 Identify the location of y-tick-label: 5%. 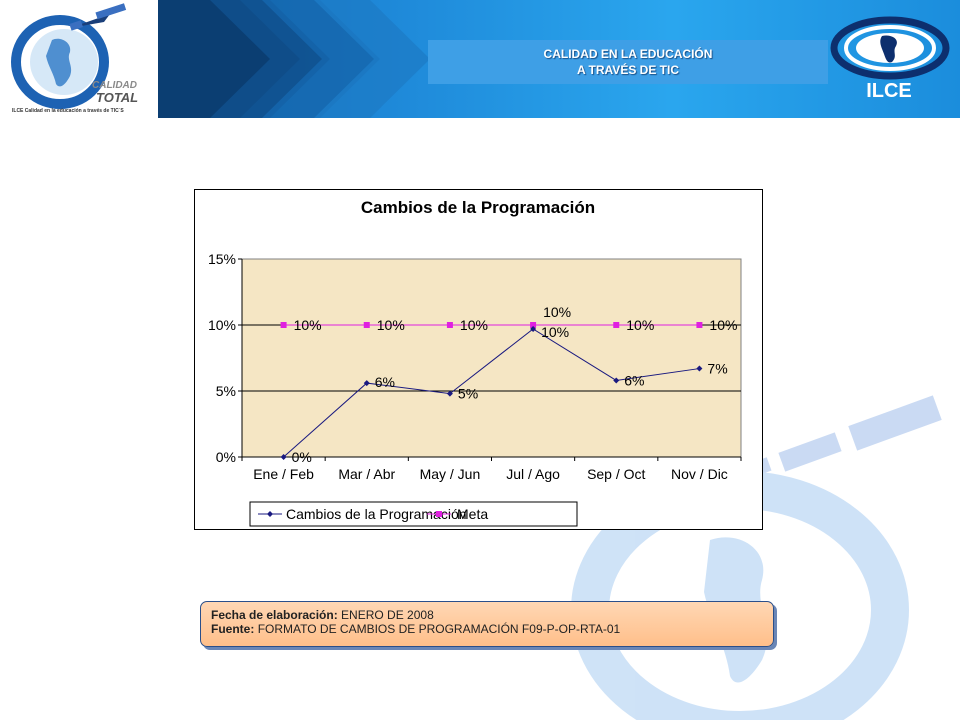
(226, 391).